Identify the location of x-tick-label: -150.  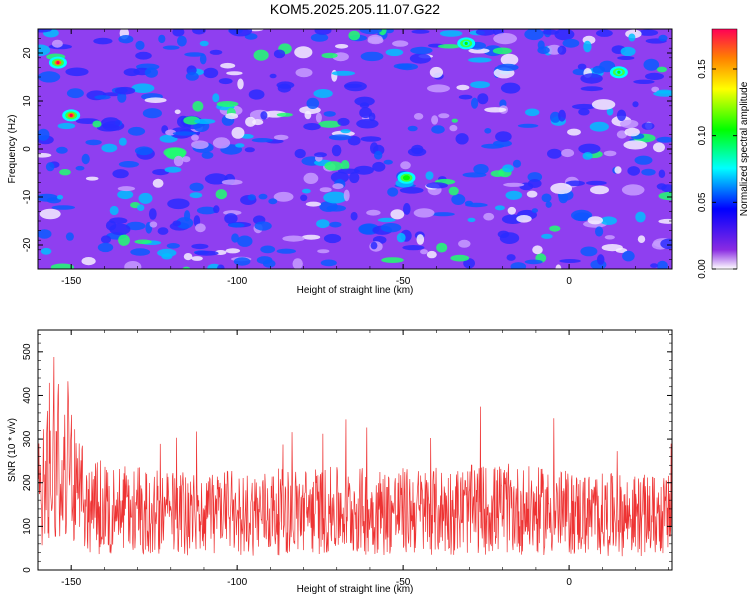
(71, 281).